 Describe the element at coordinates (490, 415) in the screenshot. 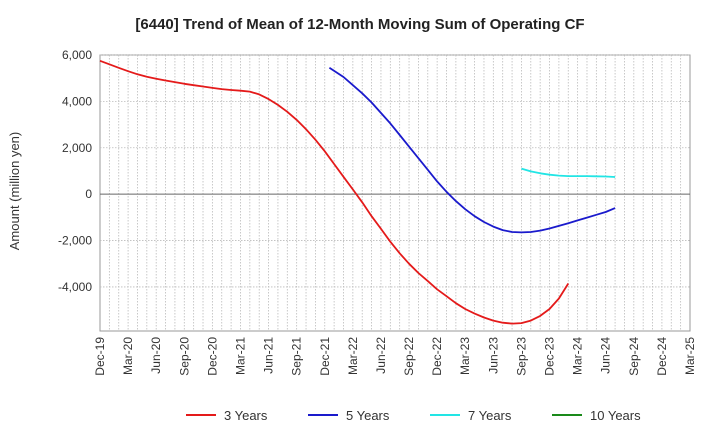

I see `legend-label: 7 Years` at that location.